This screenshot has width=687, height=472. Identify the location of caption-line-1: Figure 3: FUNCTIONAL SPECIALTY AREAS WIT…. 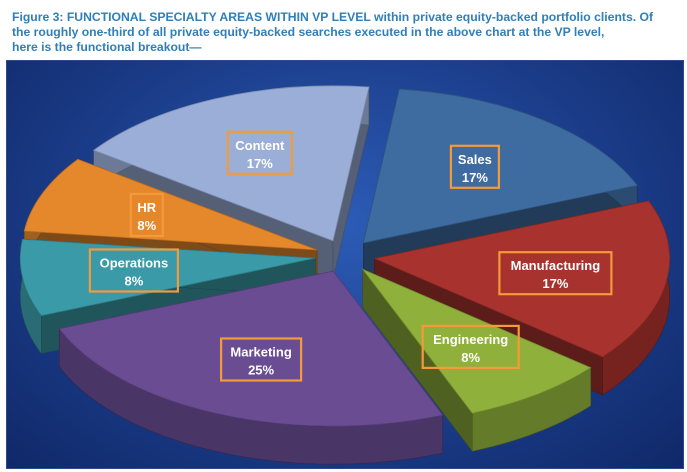
(333, 17).